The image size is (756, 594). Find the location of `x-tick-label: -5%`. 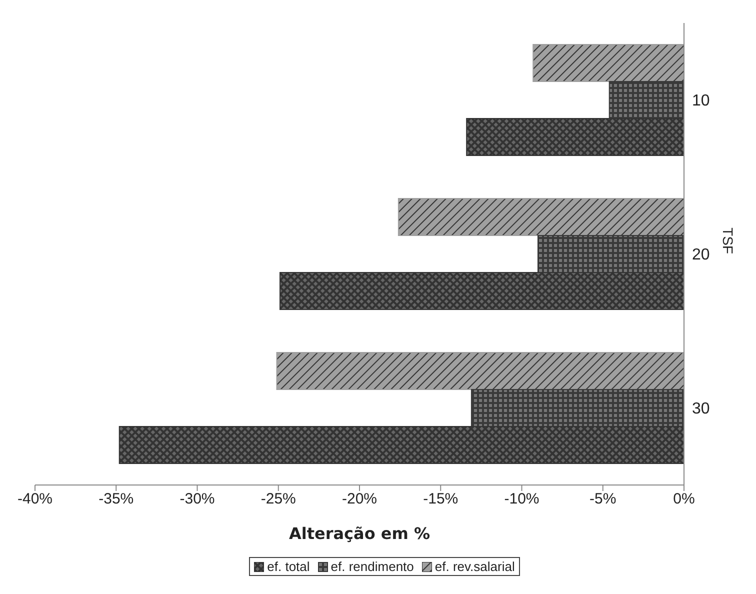

x-tick-label: -5% is located at coordinates (603, 499).